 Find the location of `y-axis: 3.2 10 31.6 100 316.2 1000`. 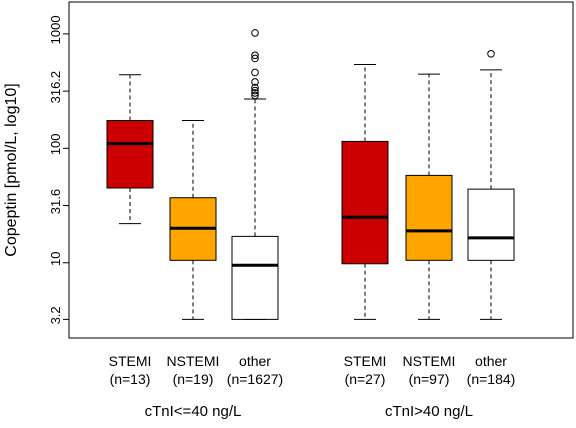

y-axis: 3.2 10 31.6 100 316.2 1000 is located at coordinates (58, 169).